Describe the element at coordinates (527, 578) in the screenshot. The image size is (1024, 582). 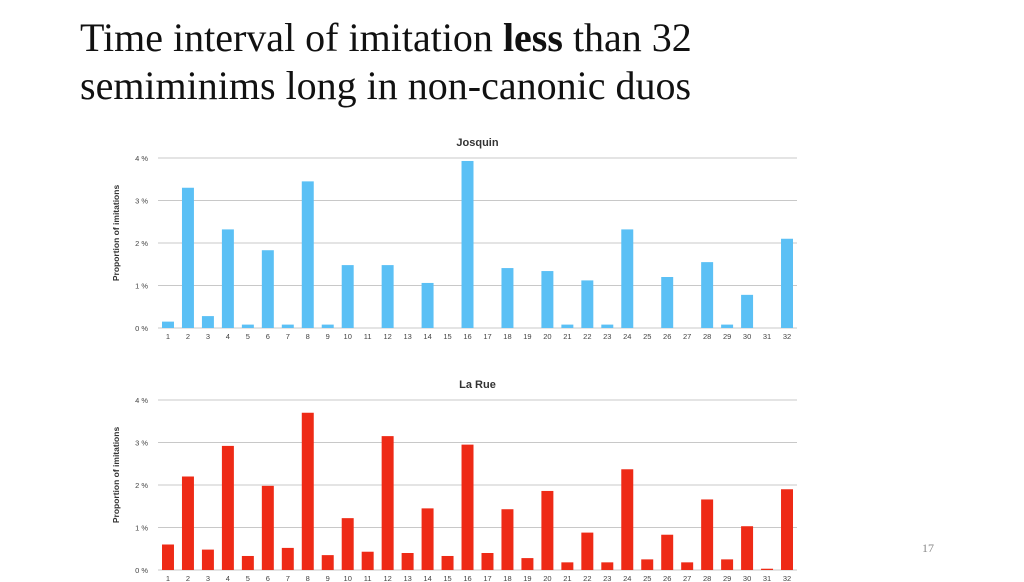
I see `la-rue-x-tick-label: 19` at that location.